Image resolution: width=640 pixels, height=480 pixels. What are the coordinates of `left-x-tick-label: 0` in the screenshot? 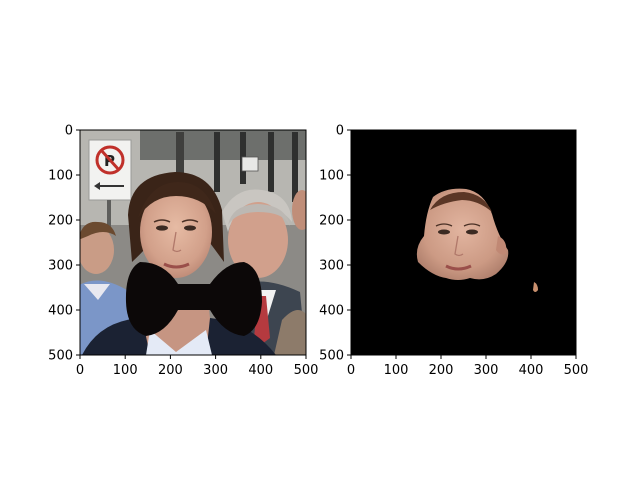 It's located at (80, 370).